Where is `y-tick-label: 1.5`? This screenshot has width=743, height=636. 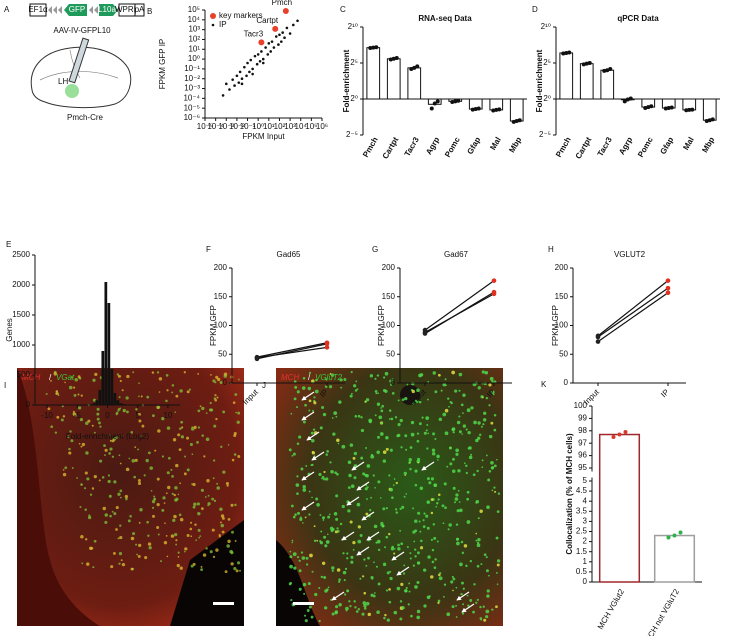
y-tick-label: 1.5 is located at coordinates (582, 551).